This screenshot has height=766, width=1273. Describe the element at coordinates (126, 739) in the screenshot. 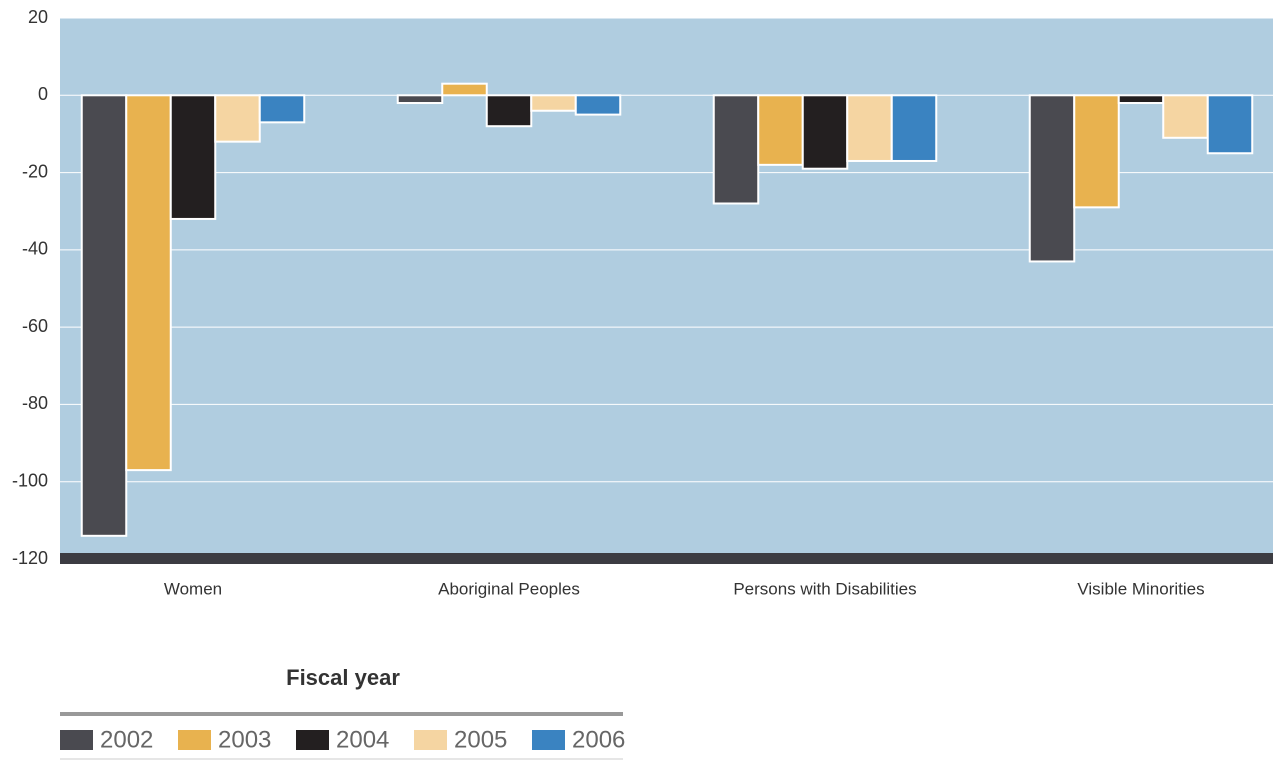

I see `legend-label: 2002` at that location.